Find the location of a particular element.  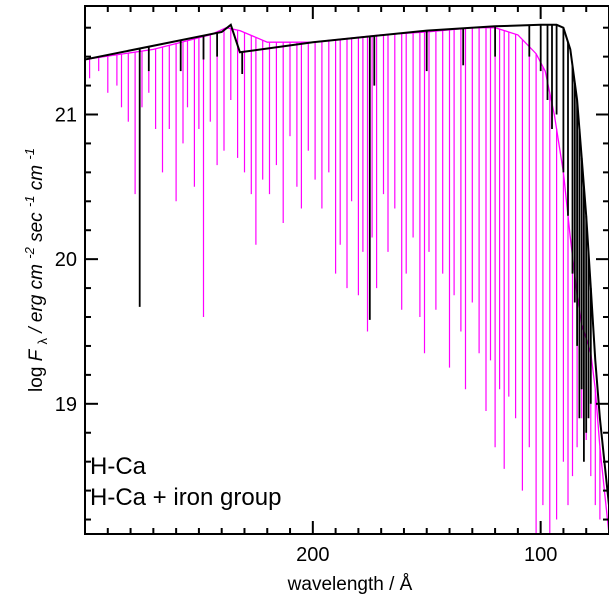

y-tick-label: 20 is located at coordinates (66, 260).